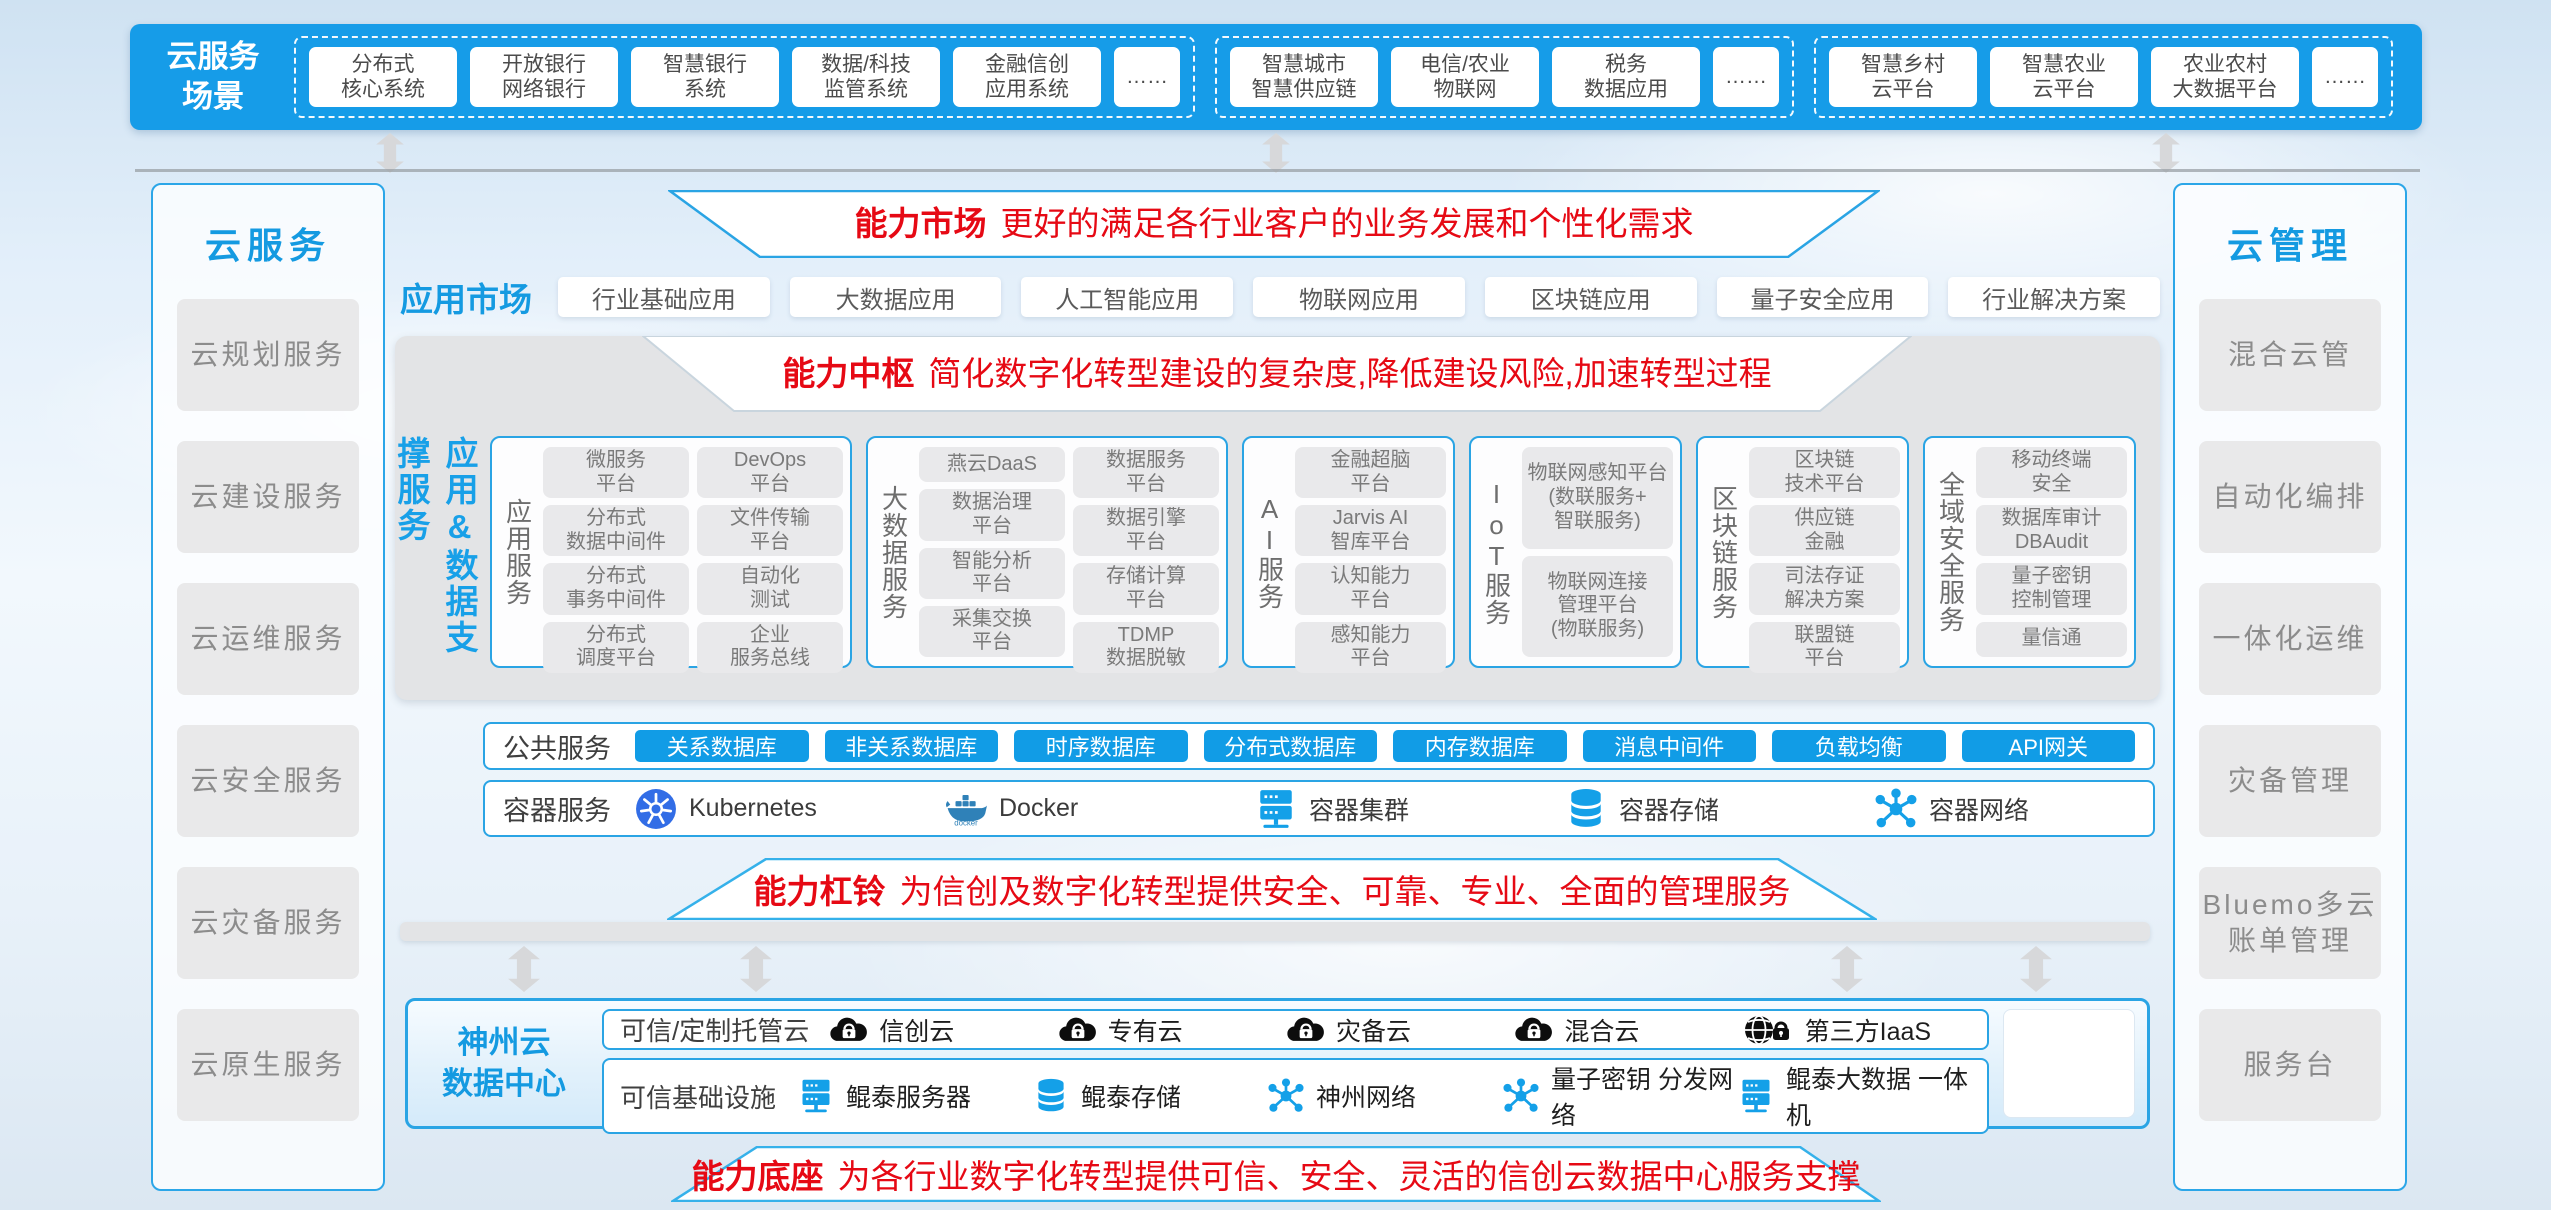  Describe the element at coordinates (1146, 473) in the screenshot. I see `service-item: 数据服务 平台` at that location.